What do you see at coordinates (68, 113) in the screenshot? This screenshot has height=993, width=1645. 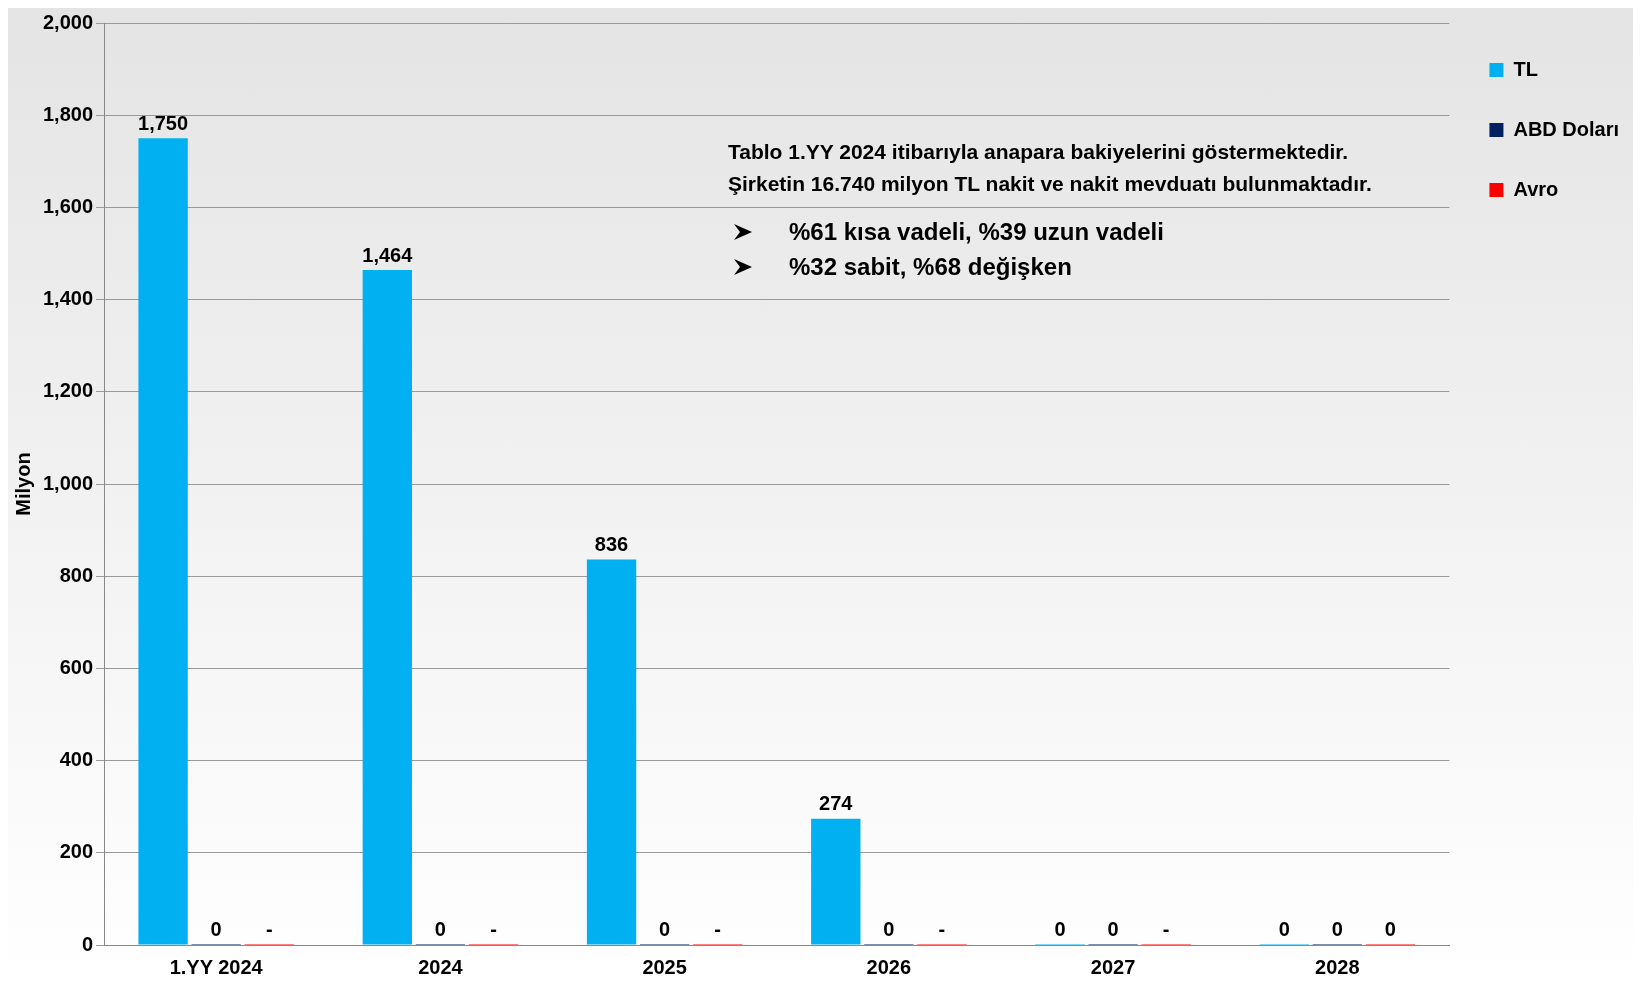 I see `y-tick-label: 1,800` at bounding box center [68, 113].